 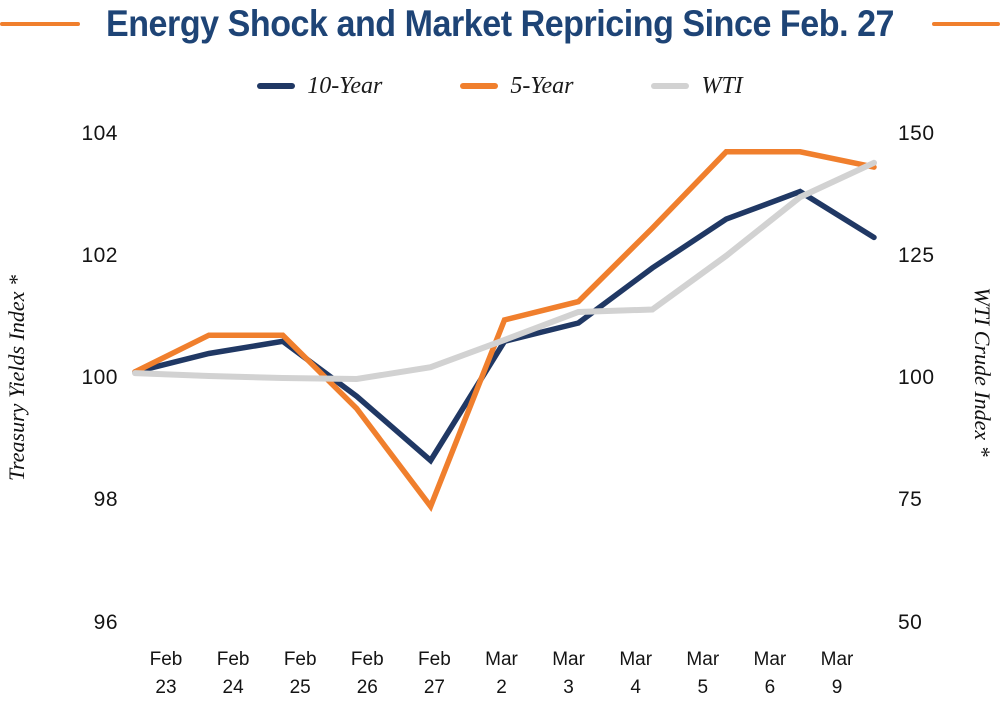 I want to click on right-tick-label: 75, so click(x=910, y=500).